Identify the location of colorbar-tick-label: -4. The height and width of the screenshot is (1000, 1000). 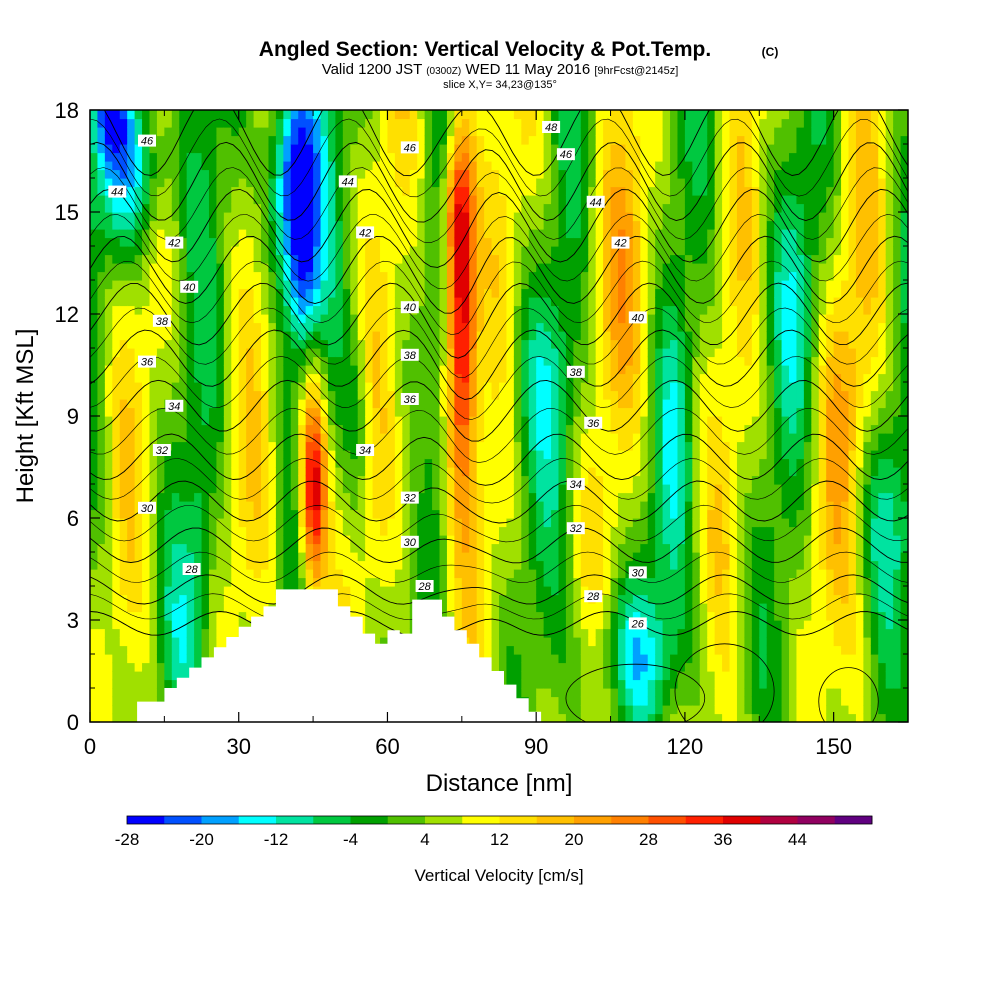
(350, 839).